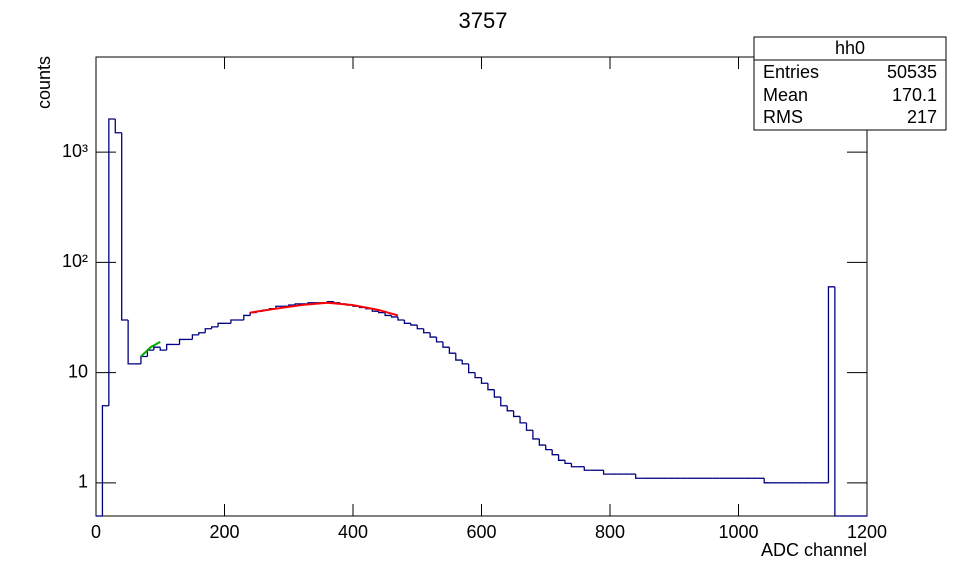  I want to click on stats-value: 170.1, so click(914, 95).